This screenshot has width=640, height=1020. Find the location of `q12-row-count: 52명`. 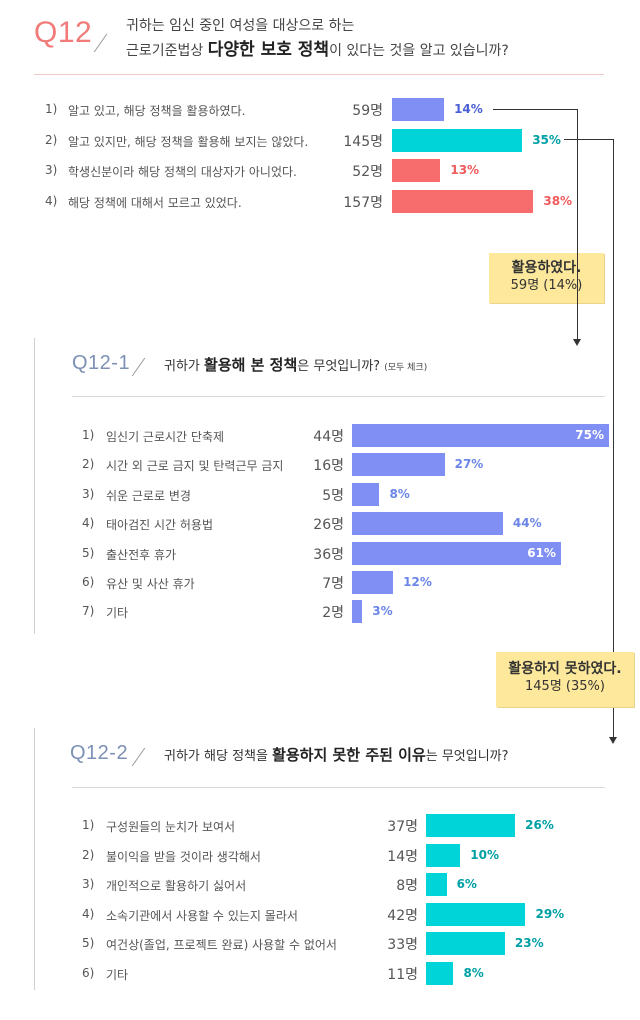

q12-row-count: 52명 is located at coordinates (367, 172).